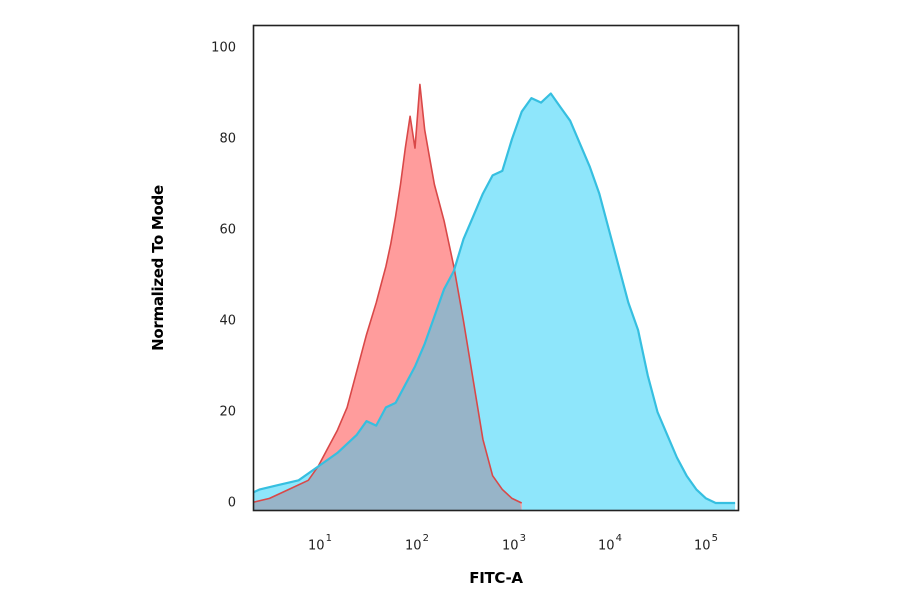 The height and width of the screenshot is (594, 900). What do you see at coordinates (388, 390) in the screenshot?
I see `overlap-area` at bounding box center [388, 390].